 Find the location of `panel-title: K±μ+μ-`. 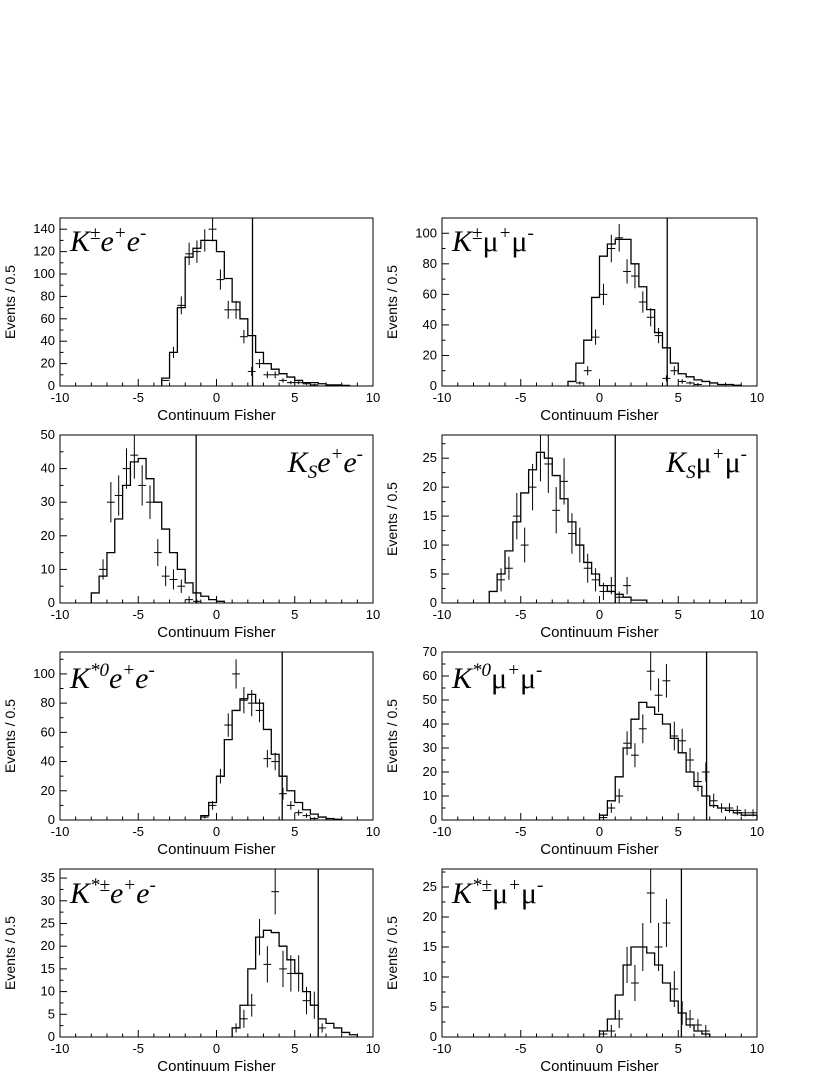

panel-title: K±μ+μ- is located at coordinates (492, 240).